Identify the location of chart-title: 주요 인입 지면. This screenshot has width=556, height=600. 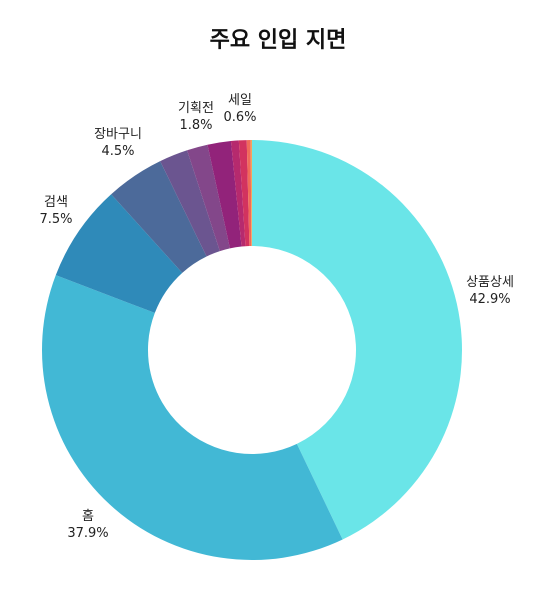
(278, 40).